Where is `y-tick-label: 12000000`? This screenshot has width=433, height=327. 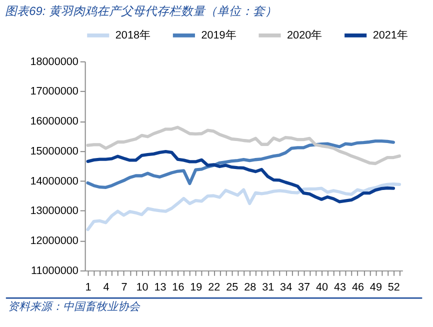
y-tick-label: 12000000 is located at coordinates (54, 241).